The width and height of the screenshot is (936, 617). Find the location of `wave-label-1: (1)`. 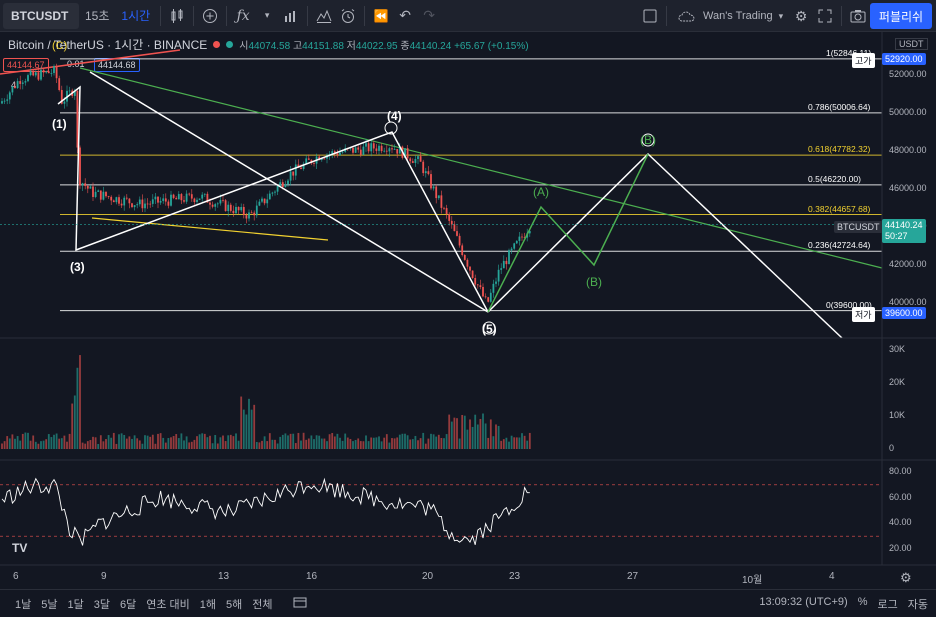

wave-label-1: (1) is located at coordinates (59, 124).